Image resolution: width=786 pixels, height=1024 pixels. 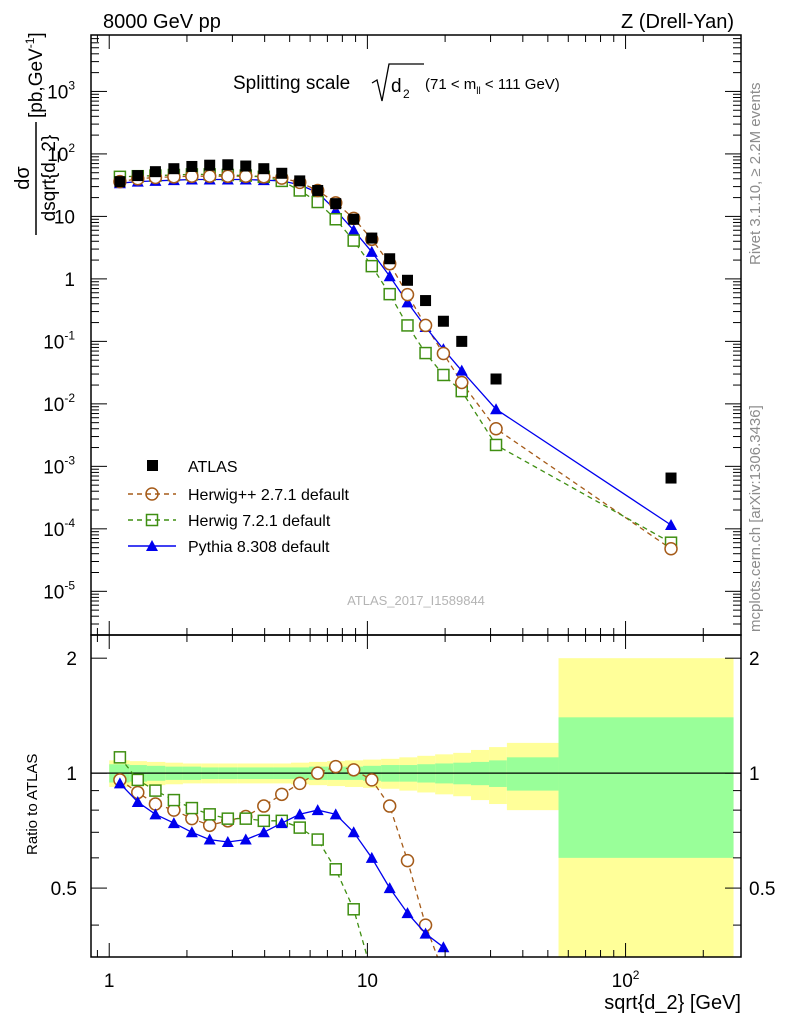 What do you see at coordinates (36, 133) in the screenshot?
I see `y-axis-label: dσ dsqrt{d_2} [pb,GeV-1]` at bounding box center [36, 133].